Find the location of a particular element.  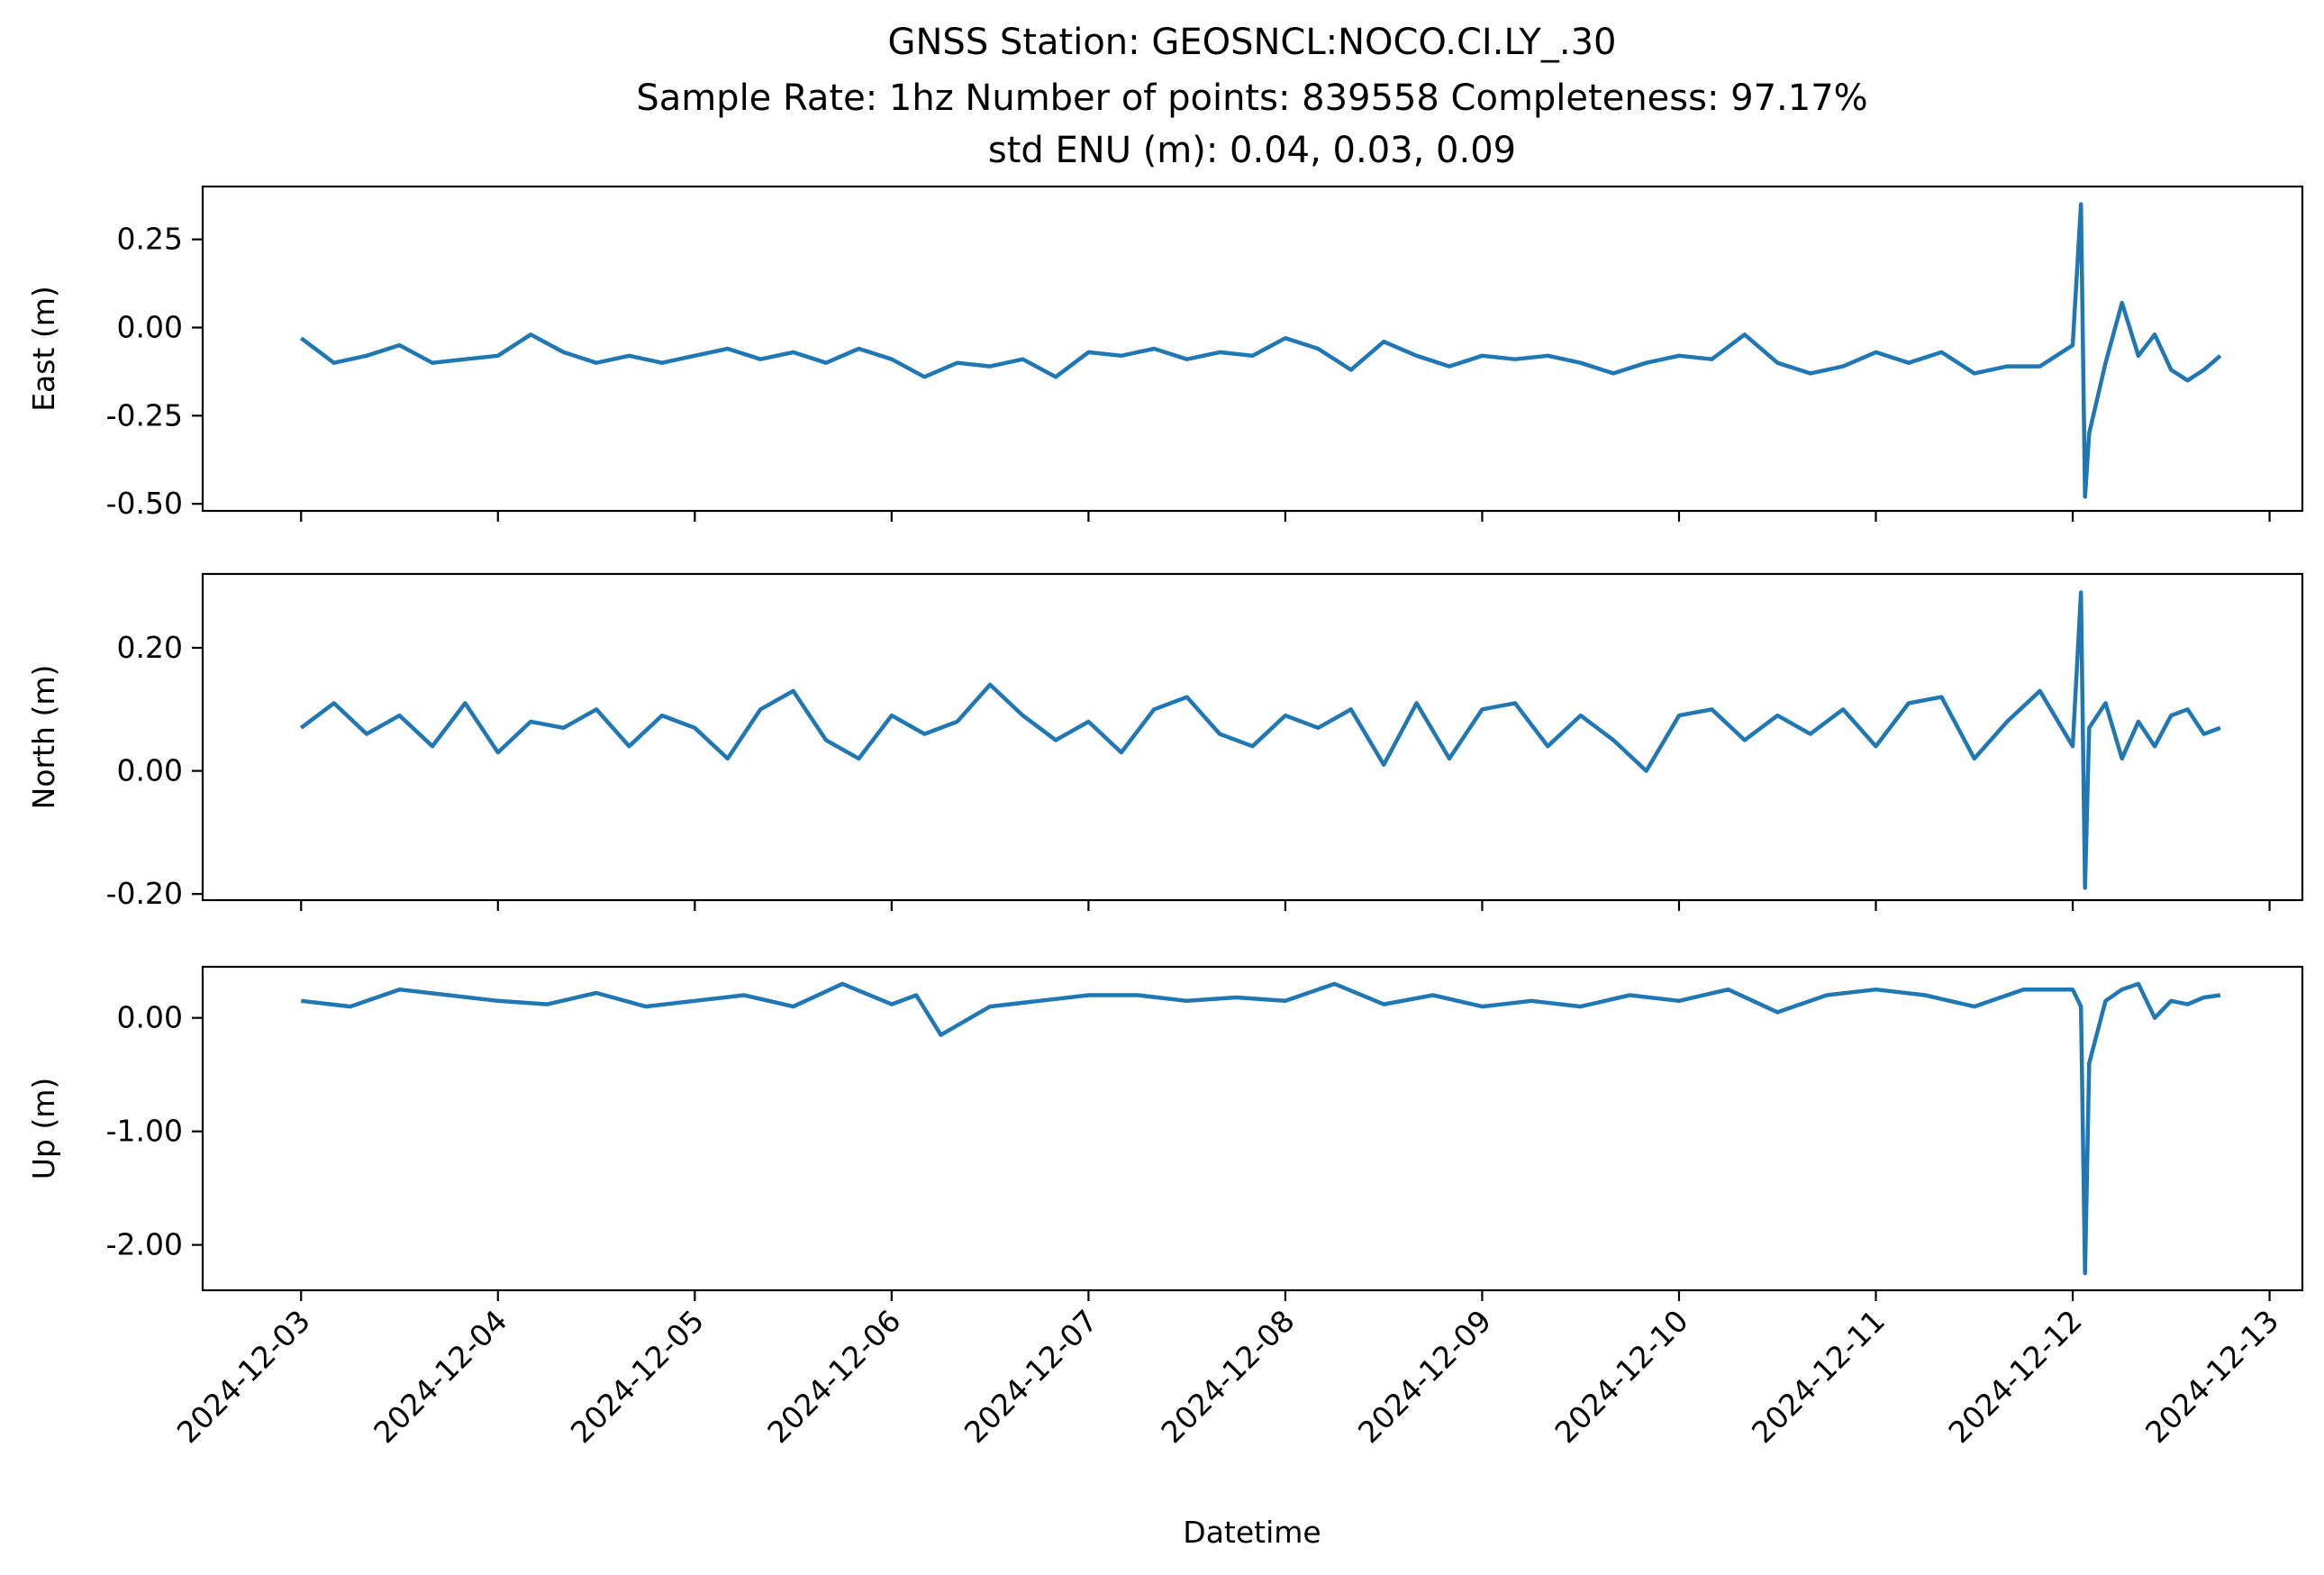

y-tick-label: -2.00 is located at coordinates (144, 1244).